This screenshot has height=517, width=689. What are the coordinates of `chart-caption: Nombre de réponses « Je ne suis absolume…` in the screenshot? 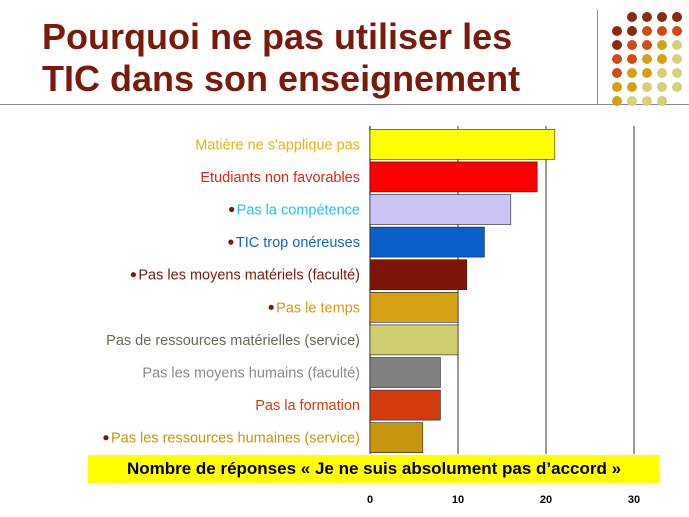 It's located at (374, 469).